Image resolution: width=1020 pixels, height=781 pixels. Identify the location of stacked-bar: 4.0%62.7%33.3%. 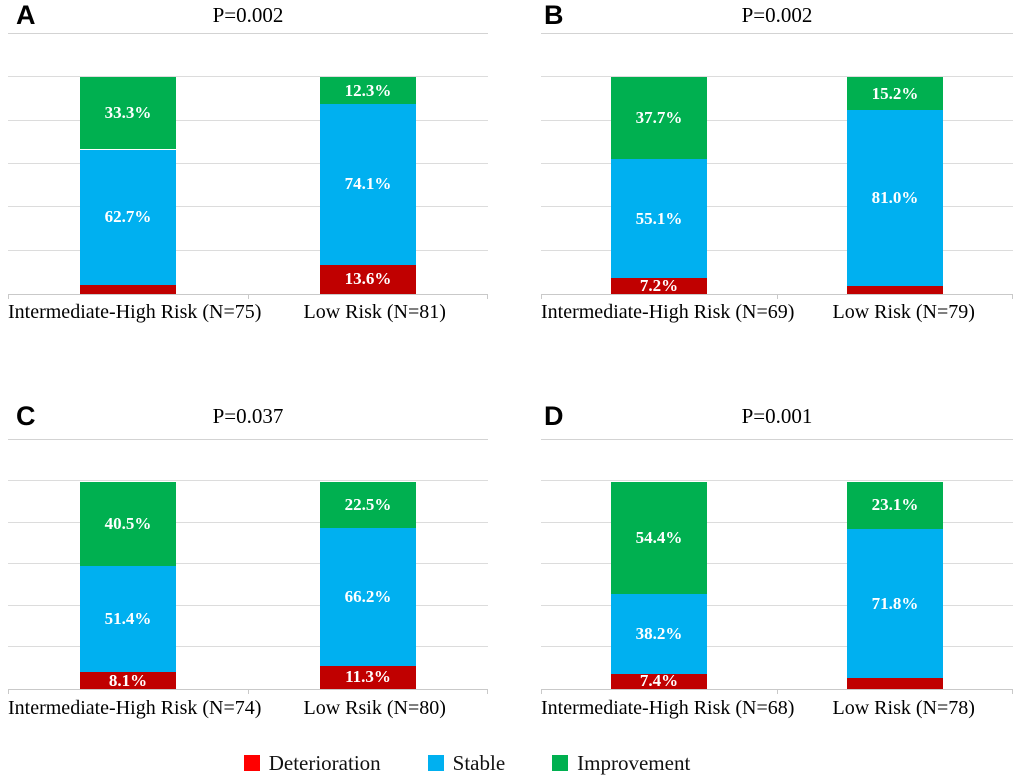
(128, 164).